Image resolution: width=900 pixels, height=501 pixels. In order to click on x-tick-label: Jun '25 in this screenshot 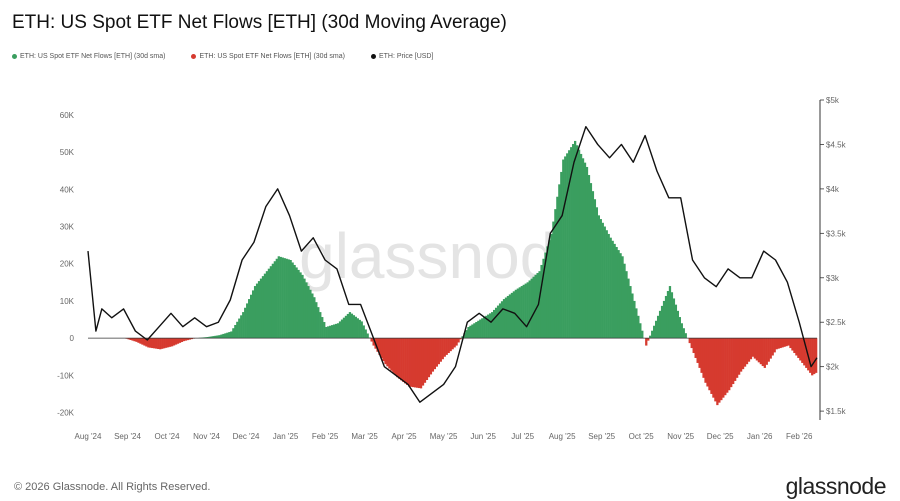, I will do `click(483, 436)`.